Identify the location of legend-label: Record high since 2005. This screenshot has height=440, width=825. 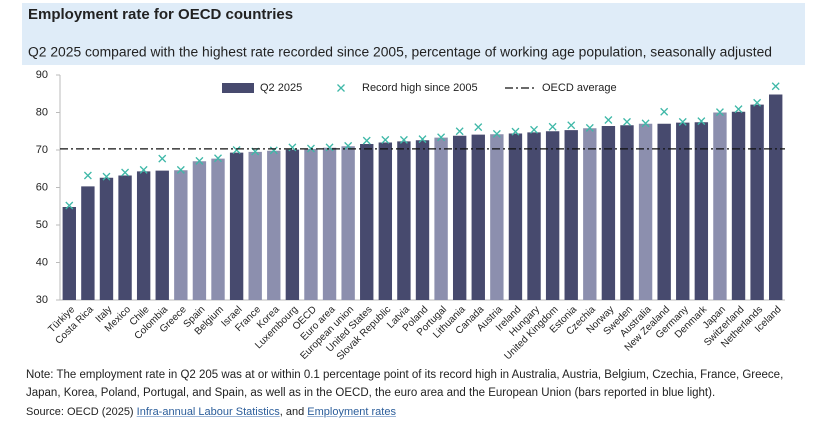
(420, 88).